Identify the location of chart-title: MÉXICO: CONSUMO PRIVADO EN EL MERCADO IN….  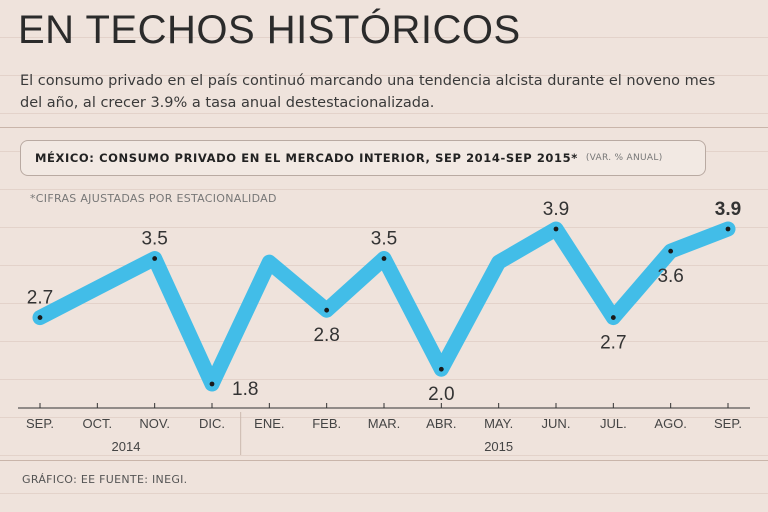
(306, 158).